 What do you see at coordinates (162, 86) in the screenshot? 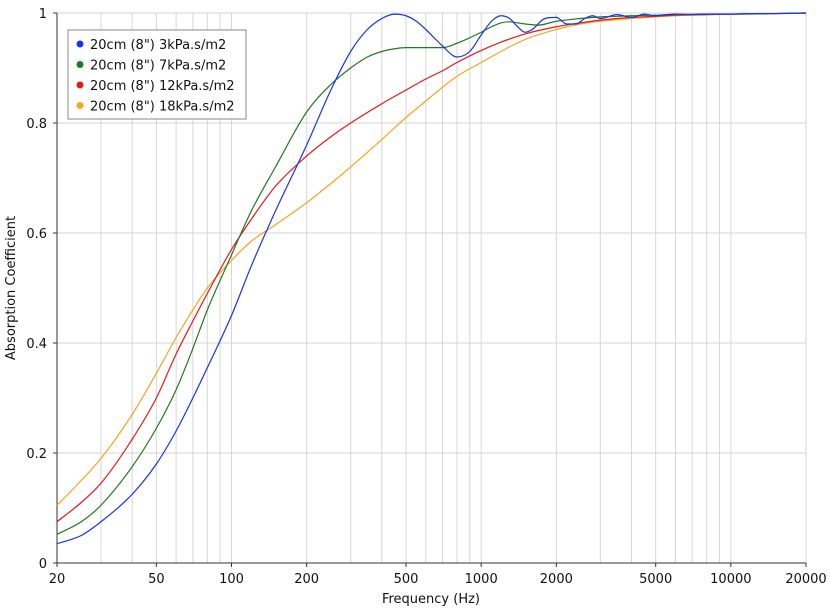
I see `legend-label: 20cm (8") 12kPa.s/m2` at bounding box center [162, 86].